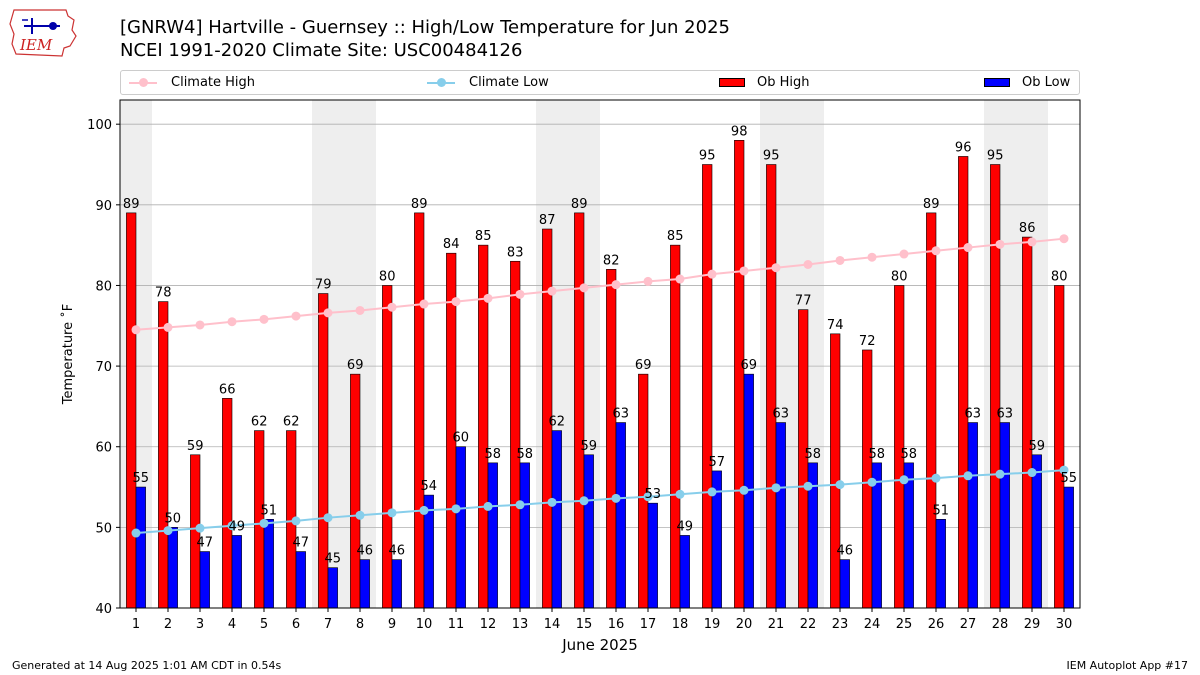  Describe the element at coordinates (739, 131) in the screenshot. I see `ob-high-label-20: 98` at that location.